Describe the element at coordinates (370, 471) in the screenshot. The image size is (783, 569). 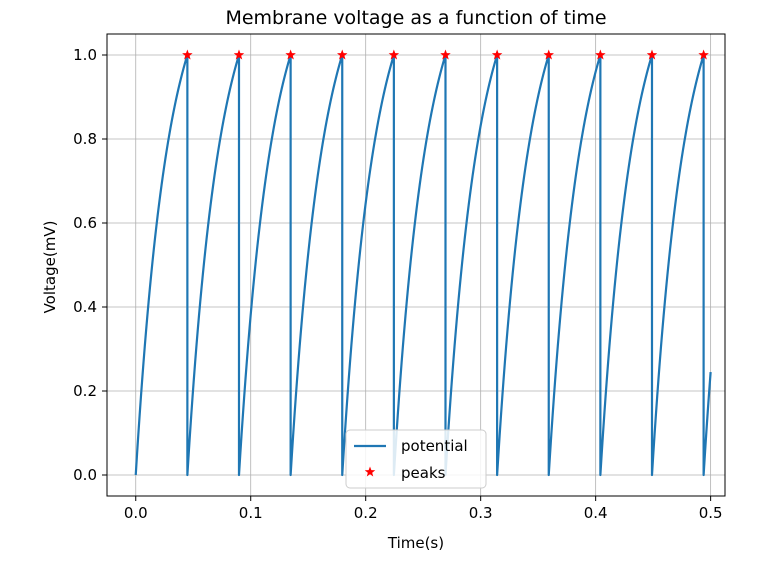
I see `legend-peaks-swatch` at that location.